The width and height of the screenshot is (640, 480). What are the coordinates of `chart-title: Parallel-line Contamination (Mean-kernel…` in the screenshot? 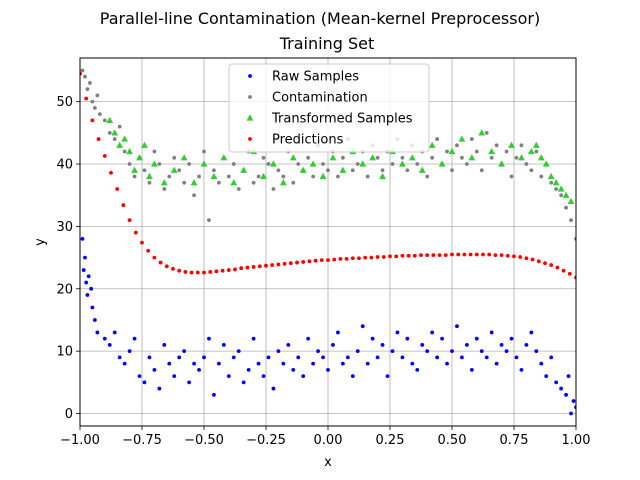 It's located at (320, 18).